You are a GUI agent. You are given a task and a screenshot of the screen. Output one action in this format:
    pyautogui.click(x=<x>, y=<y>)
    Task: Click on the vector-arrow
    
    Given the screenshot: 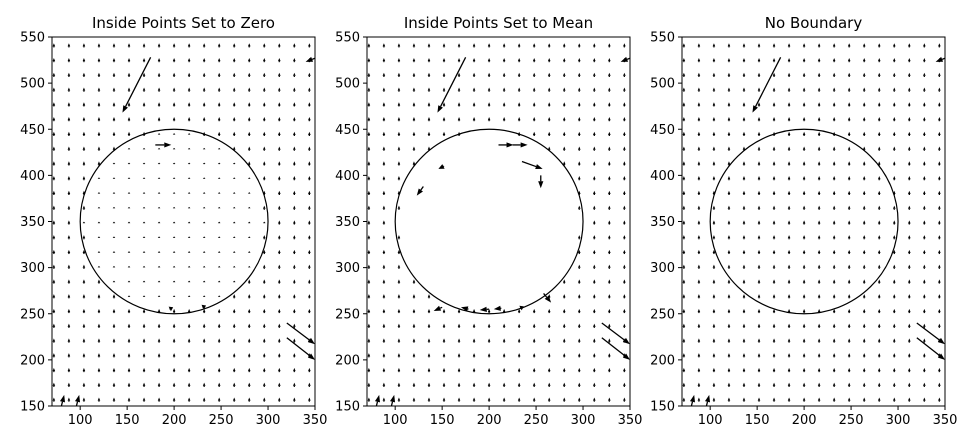 What is the action you would take?
    pyautogui.click(x=204, y=307)
    